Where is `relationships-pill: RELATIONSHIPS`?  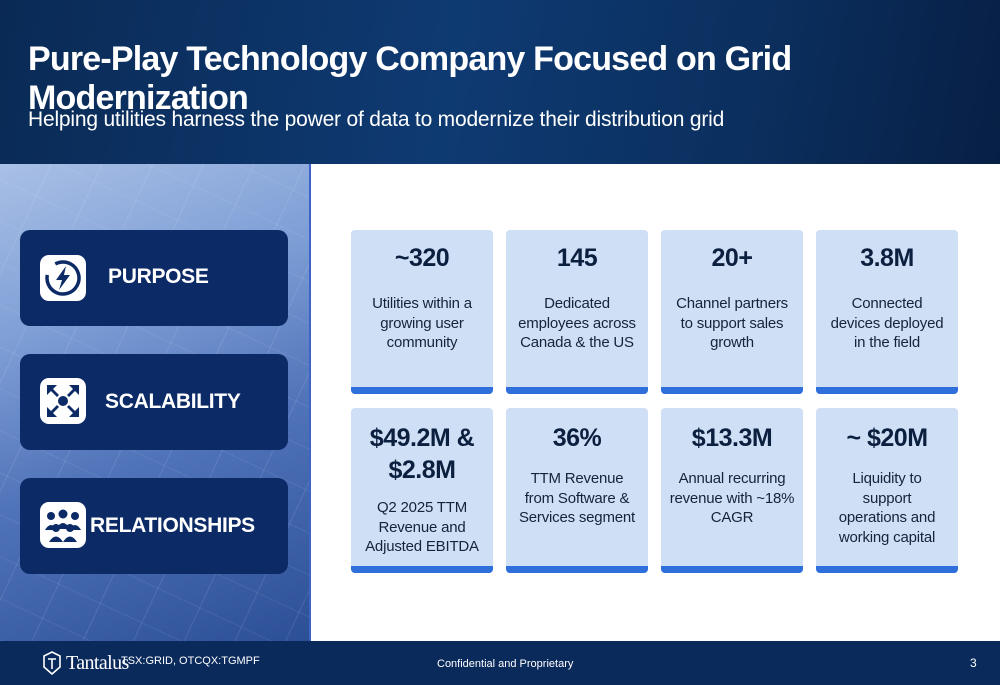 relationships-pill: RELATIONSHIPS is located at coordinates (154, 526).